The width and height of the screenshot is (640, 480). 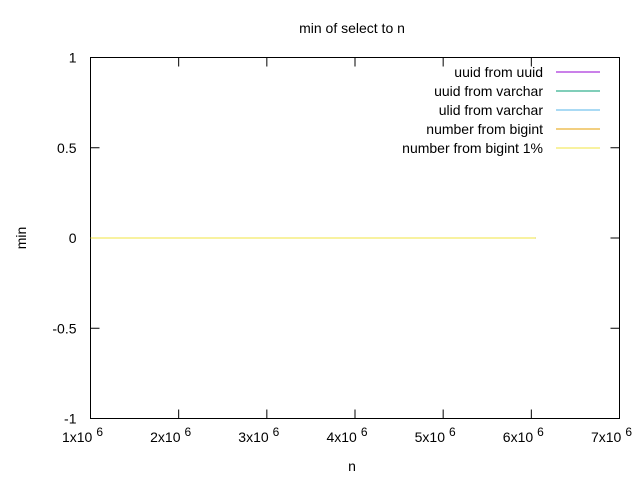 I want to click on legend-label: number from bigint, so click(x=484, y=129).